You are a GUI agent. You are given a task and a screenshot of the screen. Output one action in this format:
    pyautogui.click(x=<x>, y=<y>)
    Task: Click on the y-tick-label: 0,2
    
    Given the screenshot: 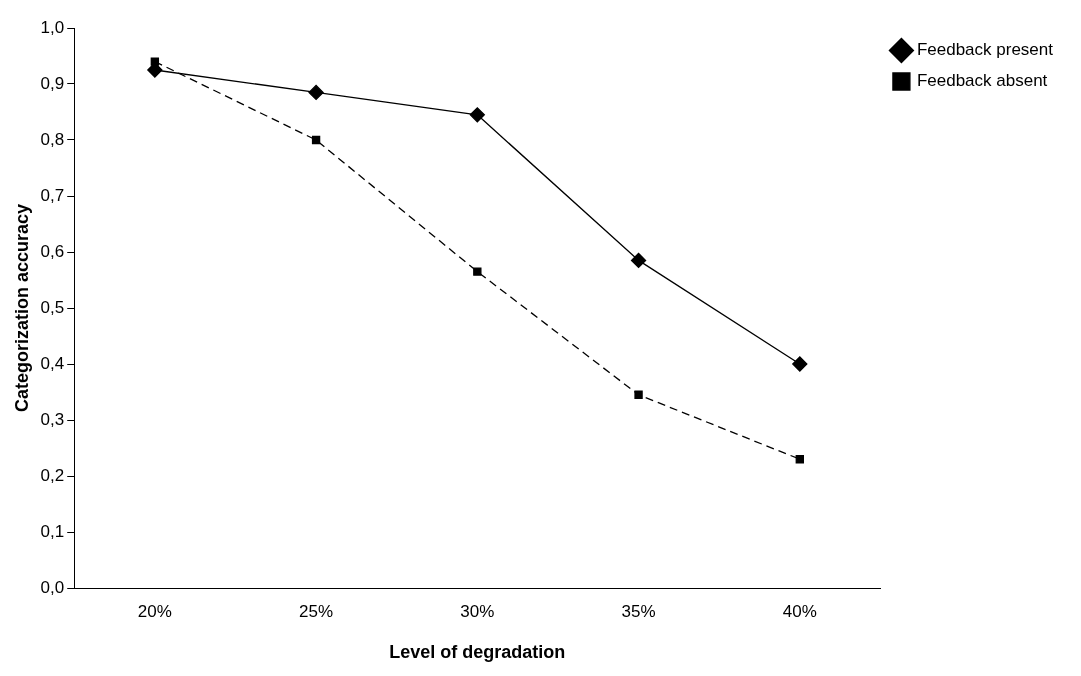 What is the action you would take?
    pyautogui.click(x=52, y=475)
    